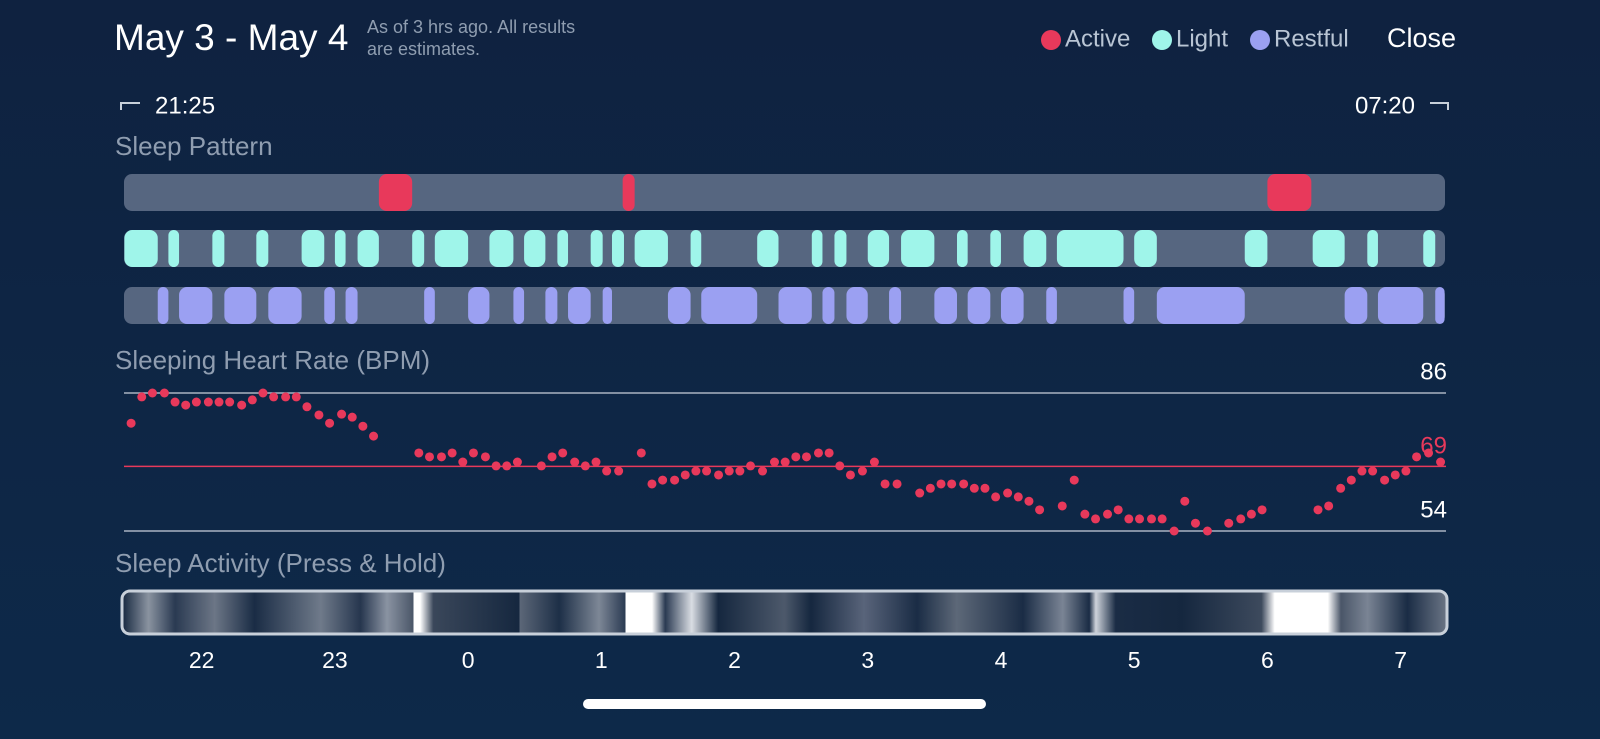  Describe the element at coordinates (784, 612) in the screenshot. I see `activity-strip` at that location.